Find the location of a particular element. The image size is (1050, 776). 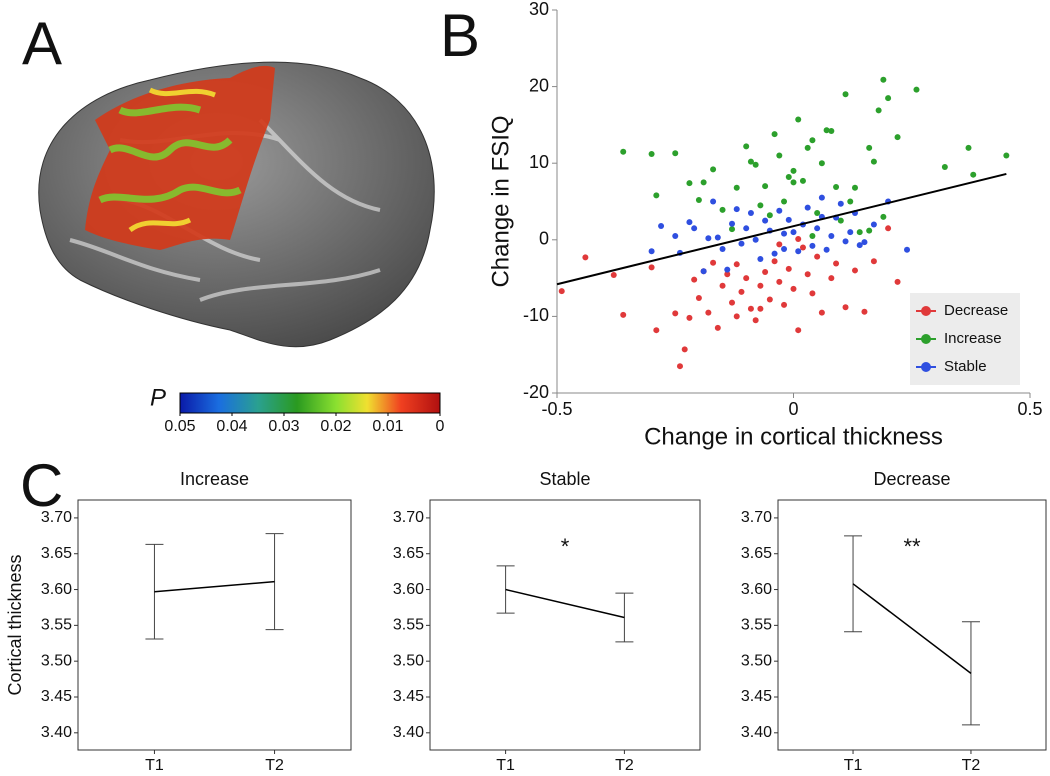

chart-title: Increase is located at coordinates (214, 479).